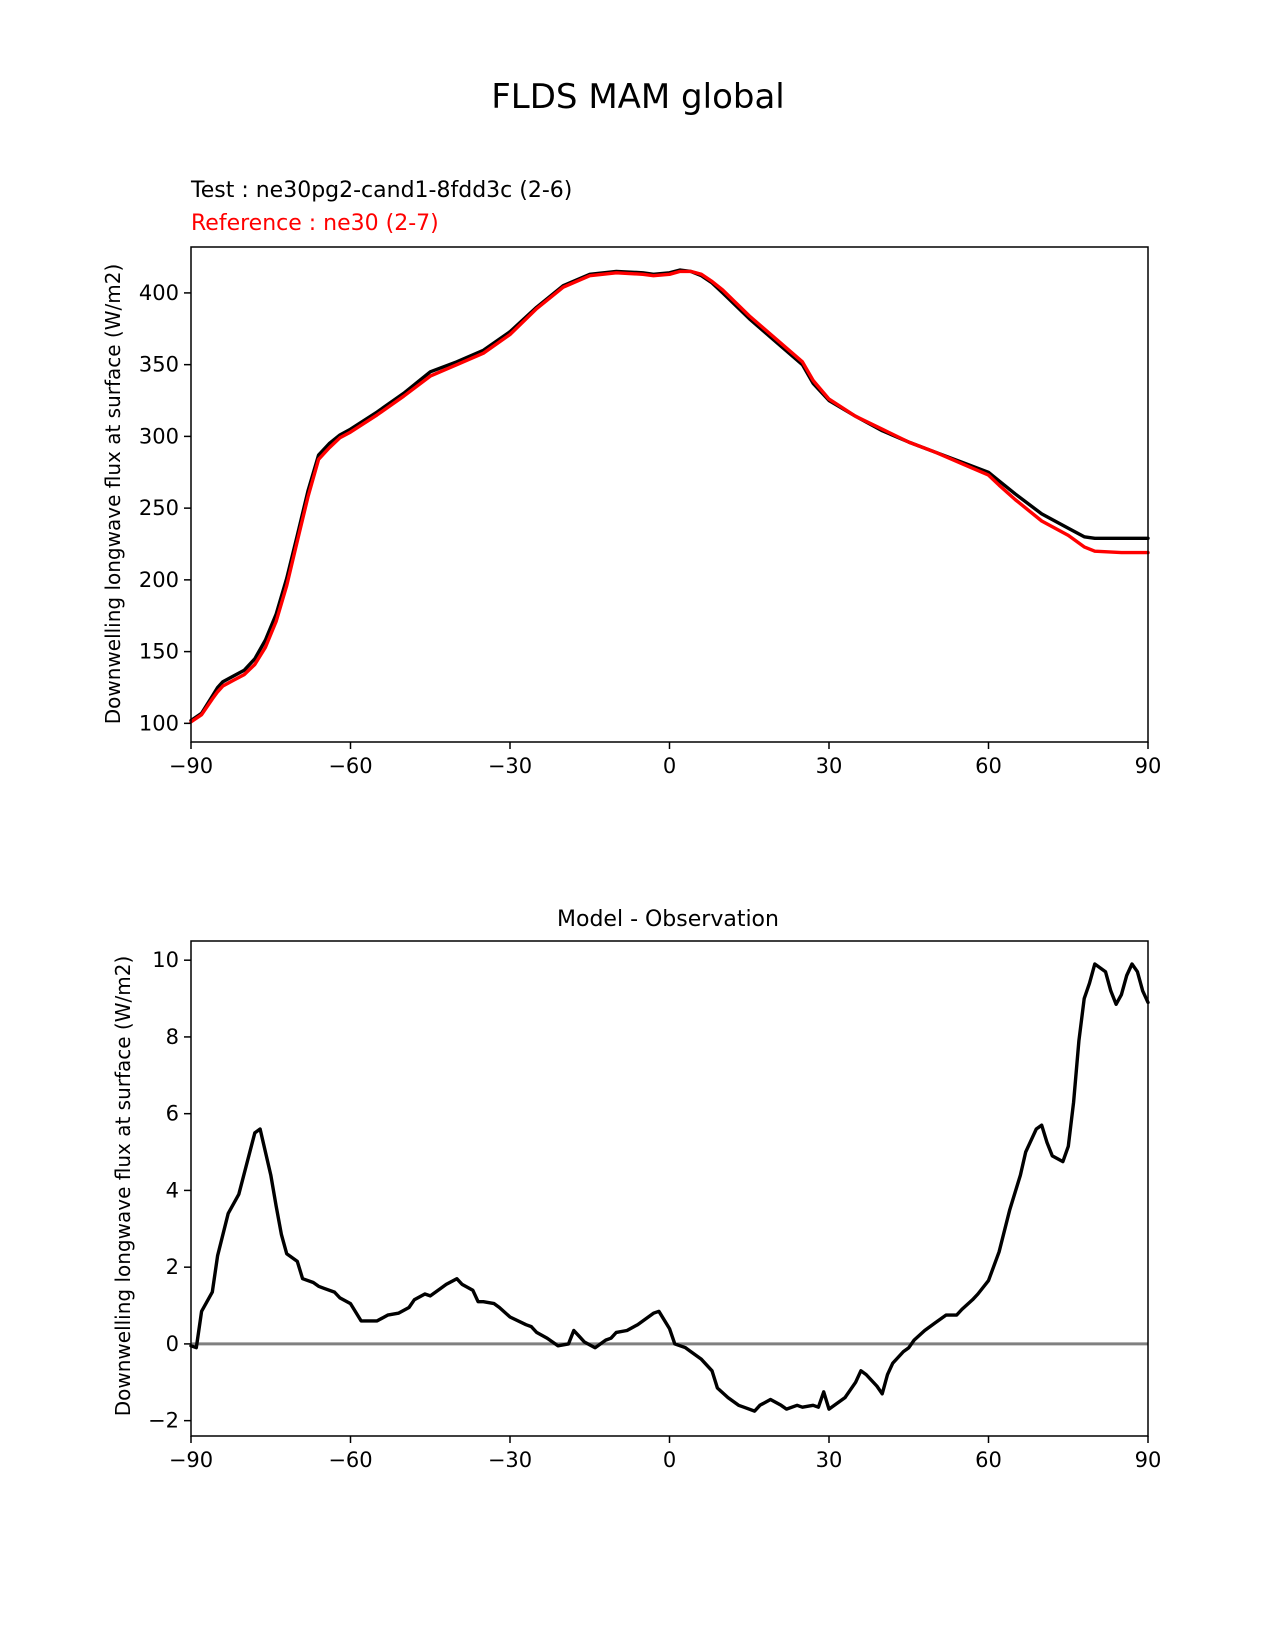  I want to click on bottom-y-tick-label: 2, so click(172, 1267).